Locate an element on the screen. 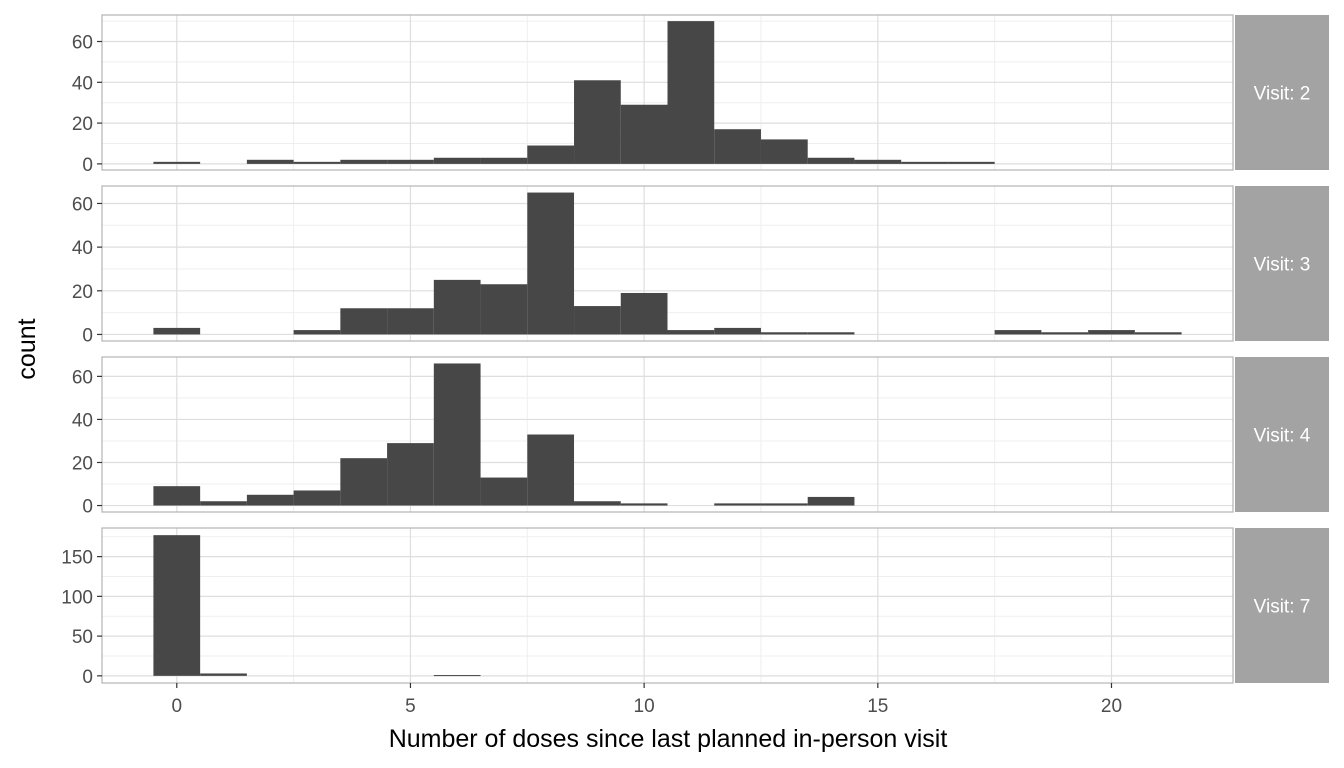 This screenshot has height=768, width=1344. facet-strip-label: Visit: 4 is located at coordinates (1282, 436).